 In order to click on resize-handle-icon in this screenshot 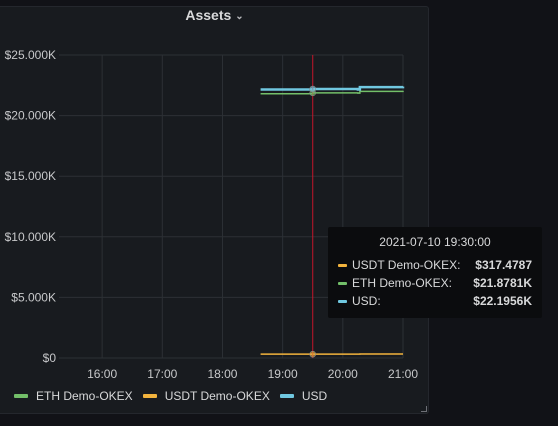, I will do `click(424, 409)`.